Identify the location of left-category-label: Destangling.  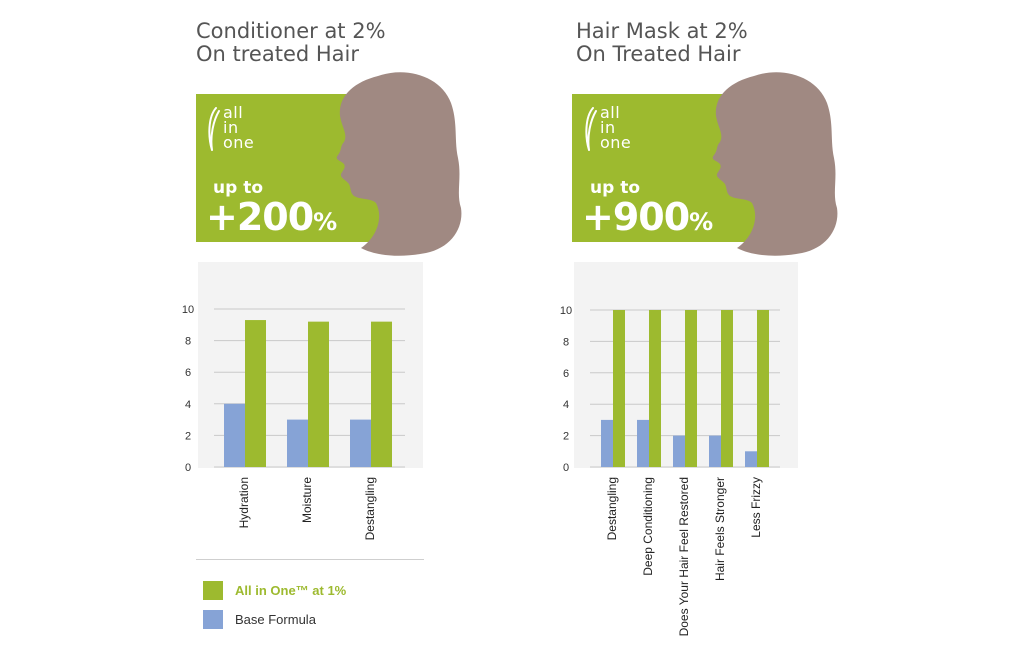
(370, 508).